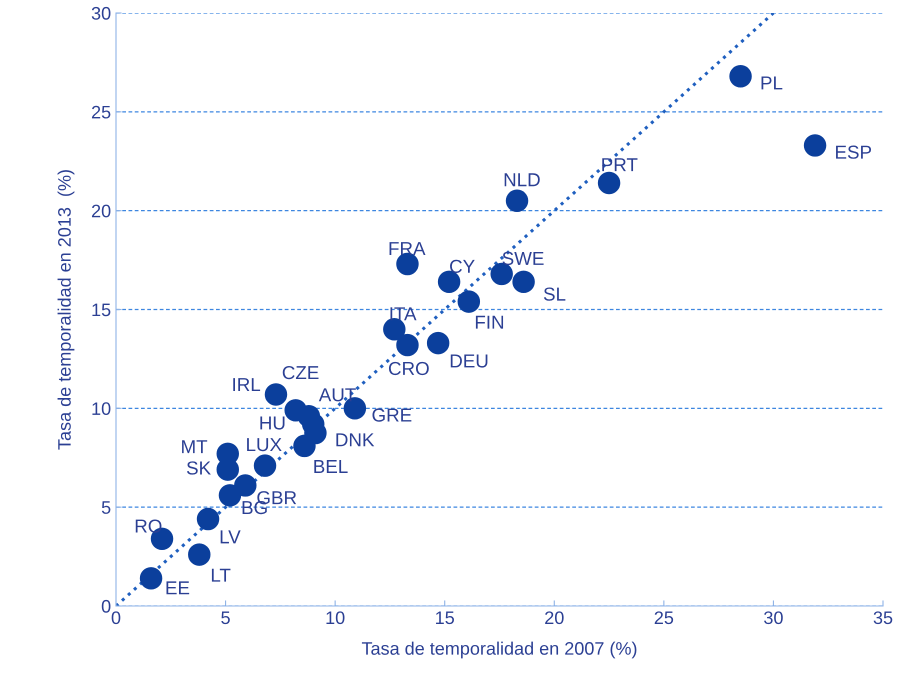 This screenshot has height=692, width=901. Describe the element at coordinates (264, 445) in the screenshot. I see `annotation: LUX` at that location.